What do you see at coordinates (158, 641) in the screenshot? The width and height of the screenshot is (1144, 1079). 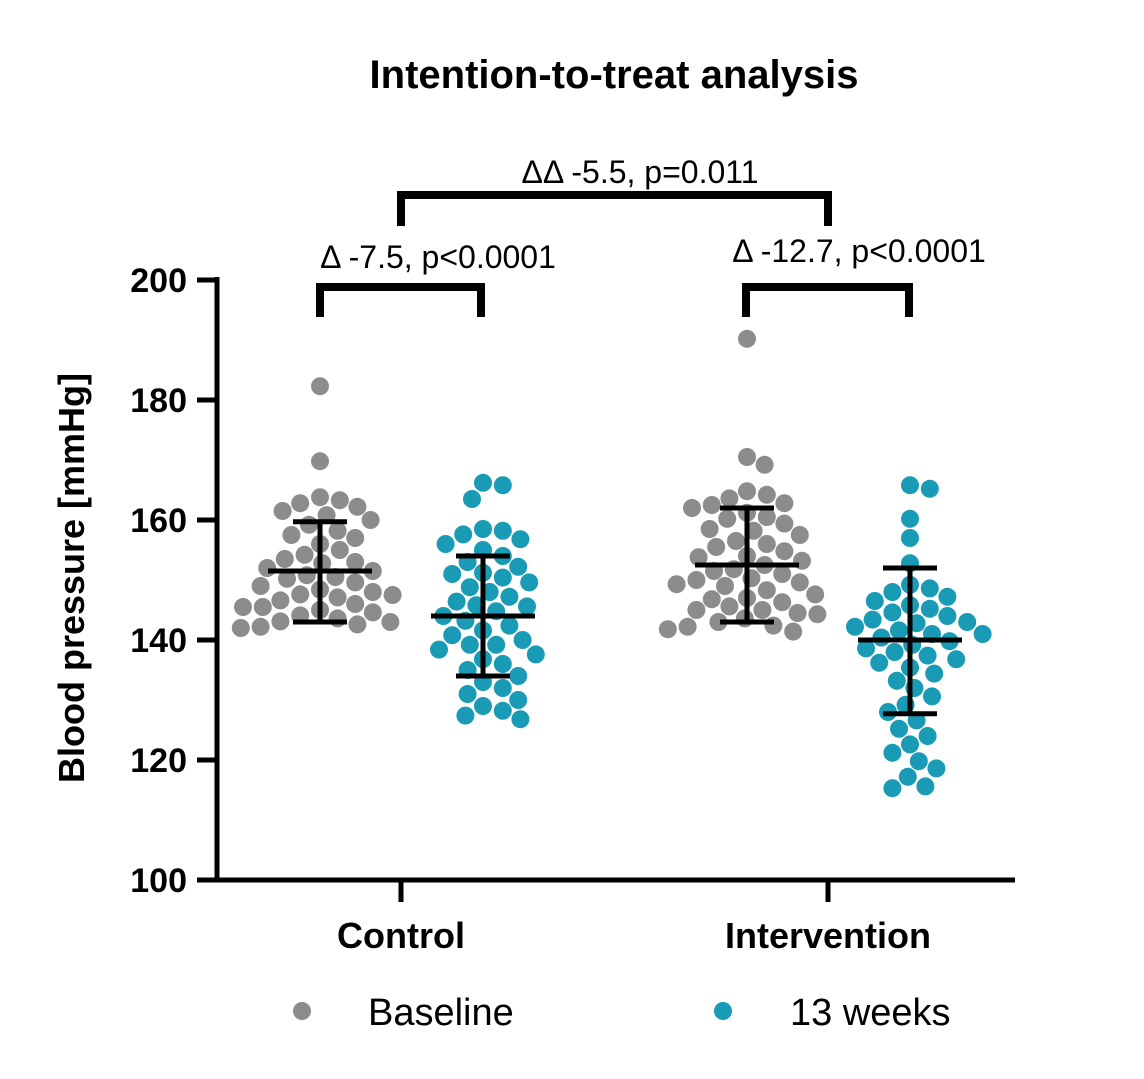 I see `y-tick-label: 140` at bounding box center [158, 641].